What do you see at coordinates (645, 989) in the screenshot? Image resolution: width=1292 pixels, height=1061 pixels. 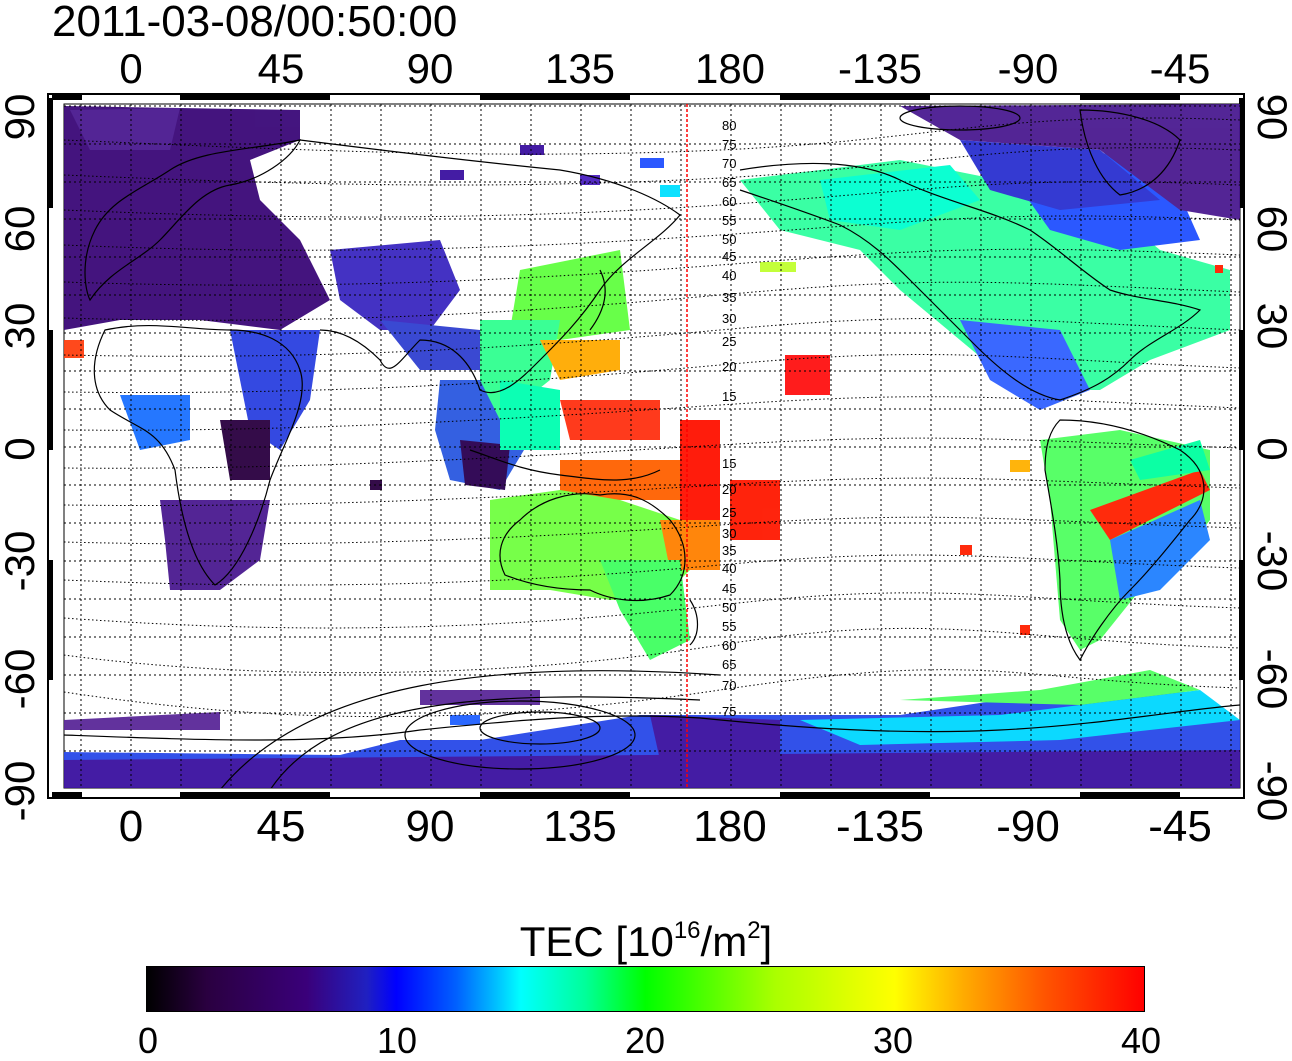 I see `colorbar` at bounding box center [645, 989].